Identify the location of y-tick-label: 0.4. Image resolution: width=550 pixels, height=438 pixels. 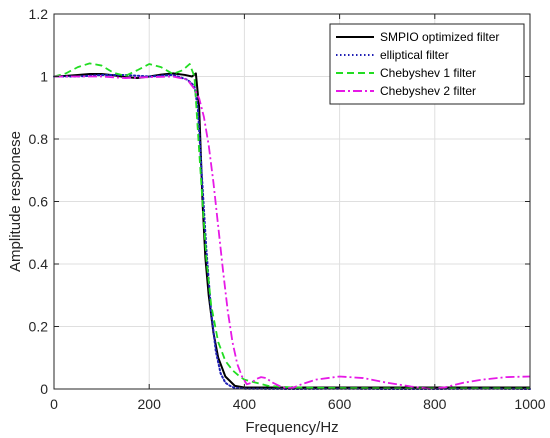
(39, 264).